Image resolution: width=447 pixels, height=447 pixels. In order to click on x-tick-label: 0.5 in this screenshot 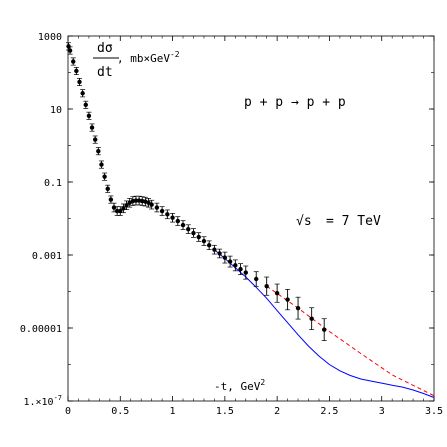, I will do `click(120, 411)`.